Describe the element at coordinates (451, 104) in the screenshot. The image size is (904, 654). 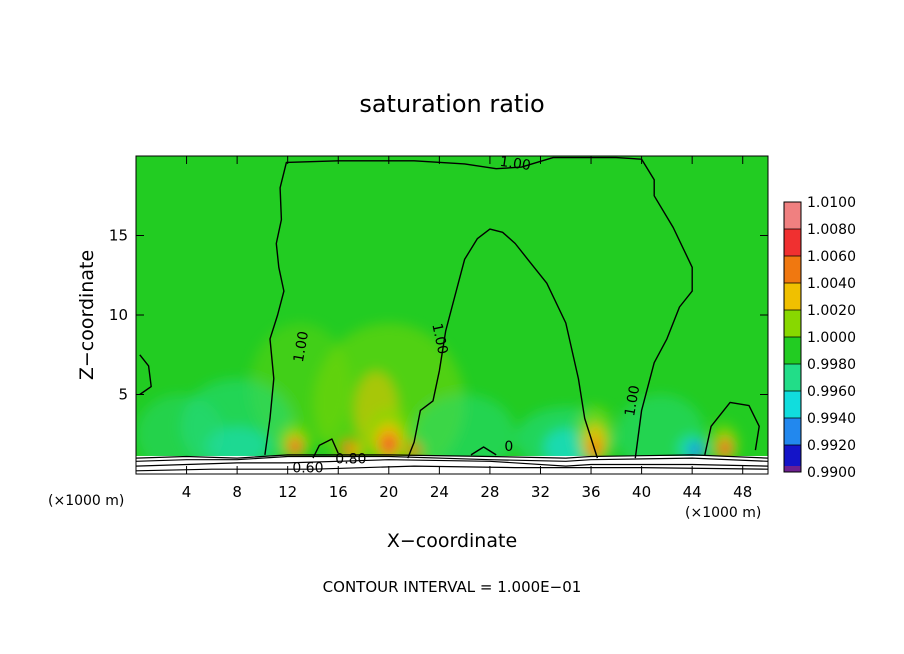
I see `chart-title: saturation ratio` at that location.